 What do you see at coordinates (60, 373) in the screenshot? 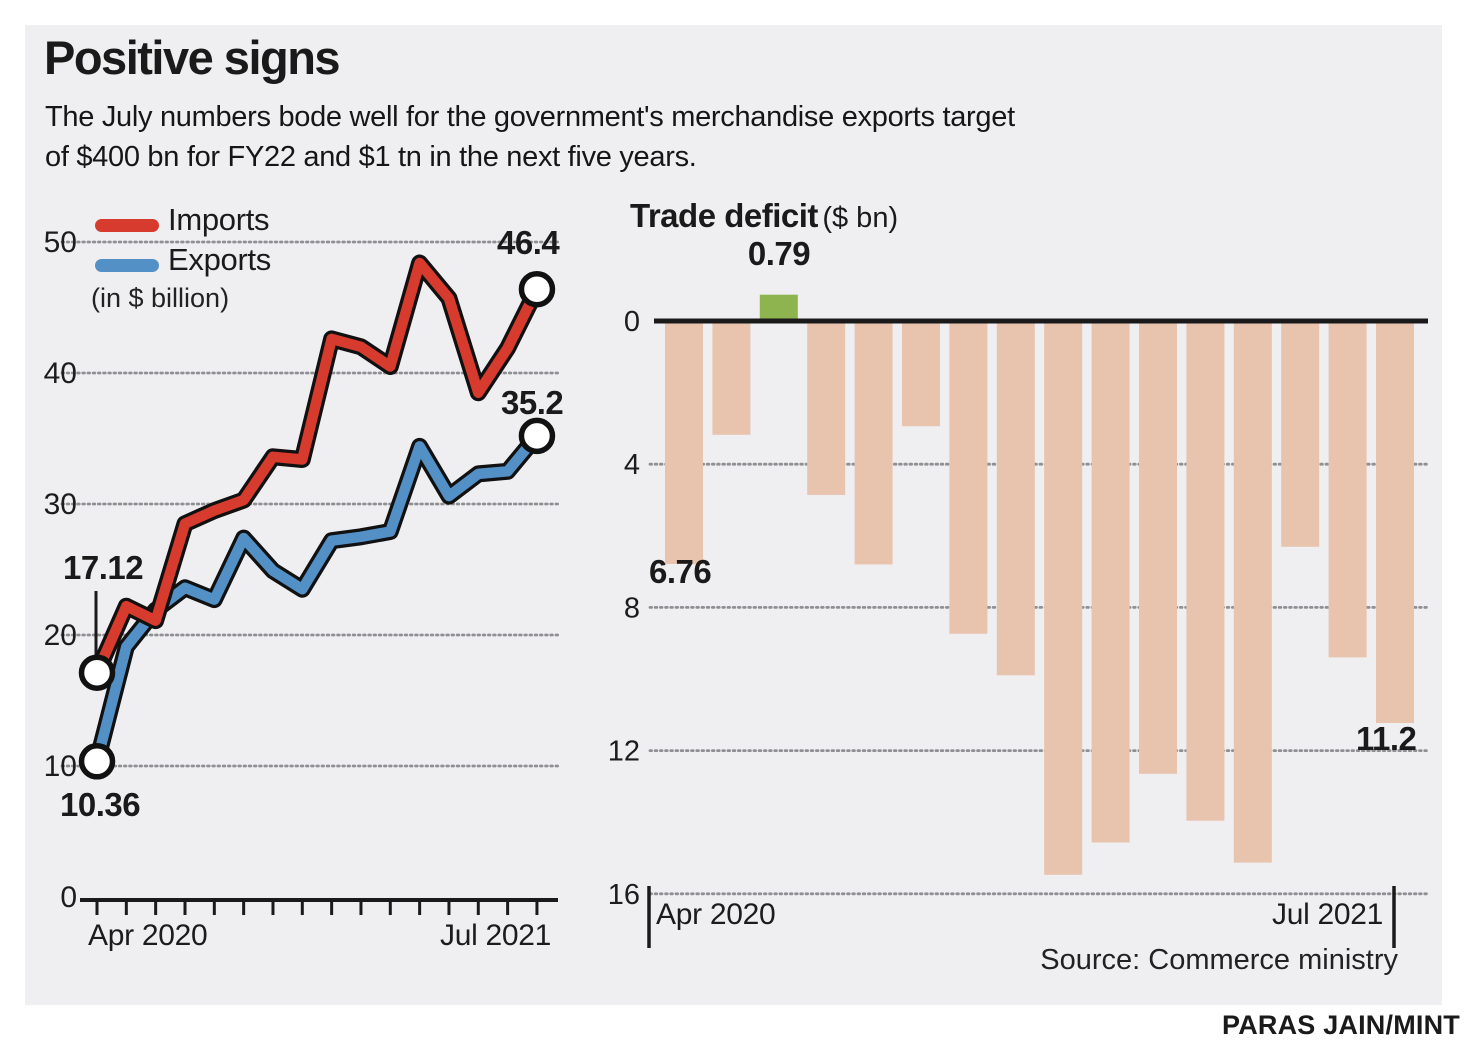
I see `left-y-tick-label: 40` at bounding box center [60, 373].